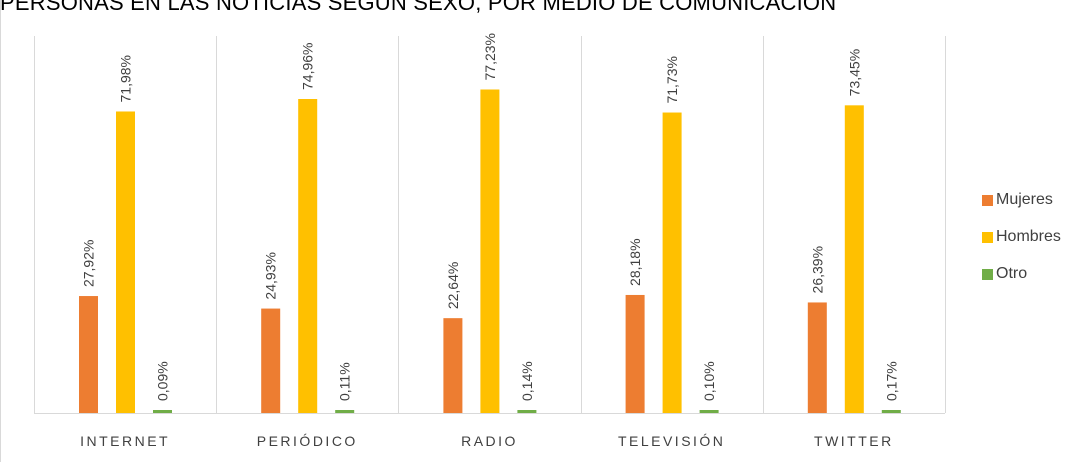 This screenshot has height=462, width=1091. I want to click on data-label: 27,92%, so click(89, 263).